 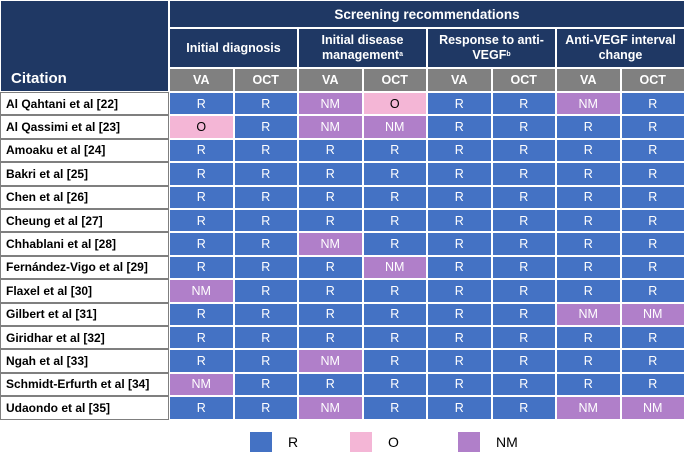 I want to click on group-header-label: Anti-VEGF interval change, so click(x=620, y=47).